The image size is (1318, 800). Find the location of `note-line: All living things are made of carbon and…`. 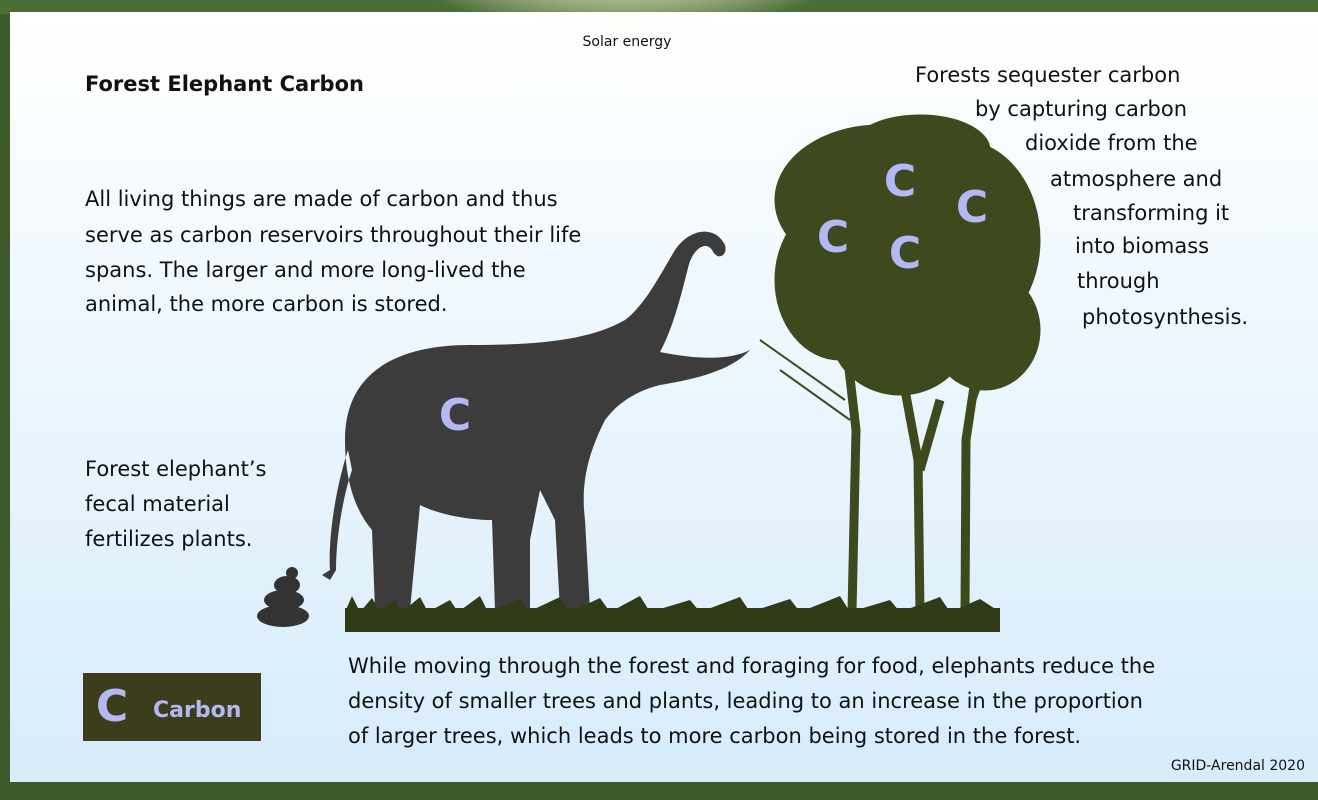

note-line: All living things are made of carbon and… is located at coordinates (321, 199).